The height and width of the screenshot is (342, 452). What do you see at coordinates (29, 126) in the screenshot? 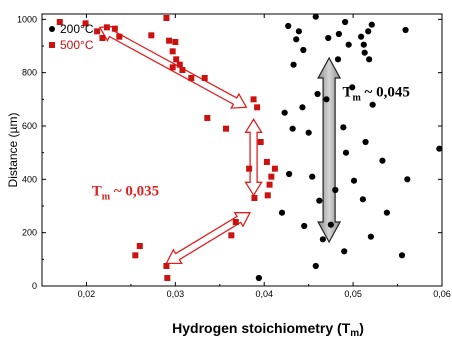
I see `y-tick-label: 600` at bounding box center [29, 126].